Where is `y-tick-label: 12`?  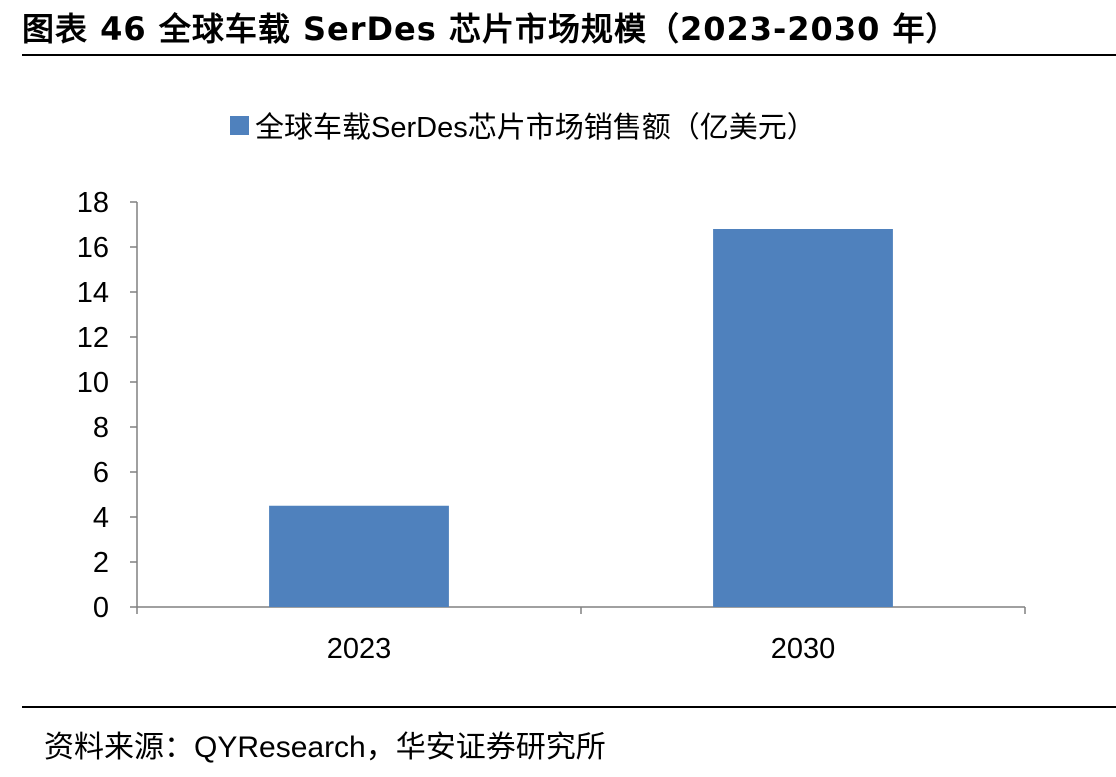 y-tick-label: 12 is located at coordinates (93, 338).